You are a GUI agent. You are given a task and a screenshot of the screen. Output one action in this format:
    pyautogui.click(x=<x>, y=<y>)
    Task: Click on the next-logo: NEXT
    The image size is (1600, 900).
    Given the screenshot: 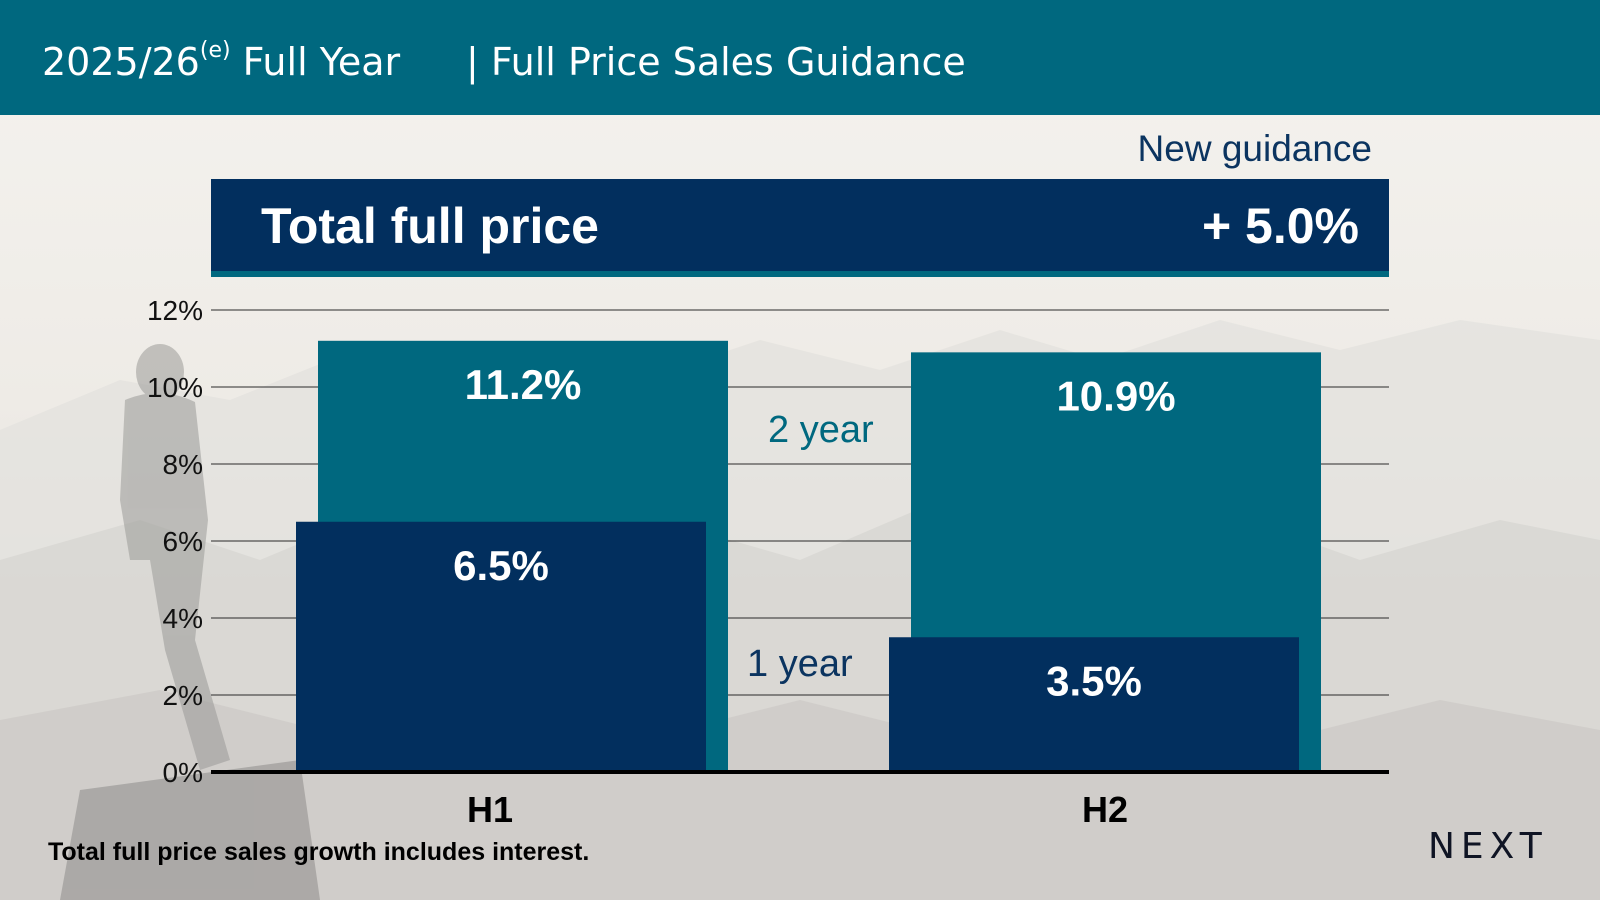 What is the action you would take?
    pyautogui.click(x=1488, y=846)
    